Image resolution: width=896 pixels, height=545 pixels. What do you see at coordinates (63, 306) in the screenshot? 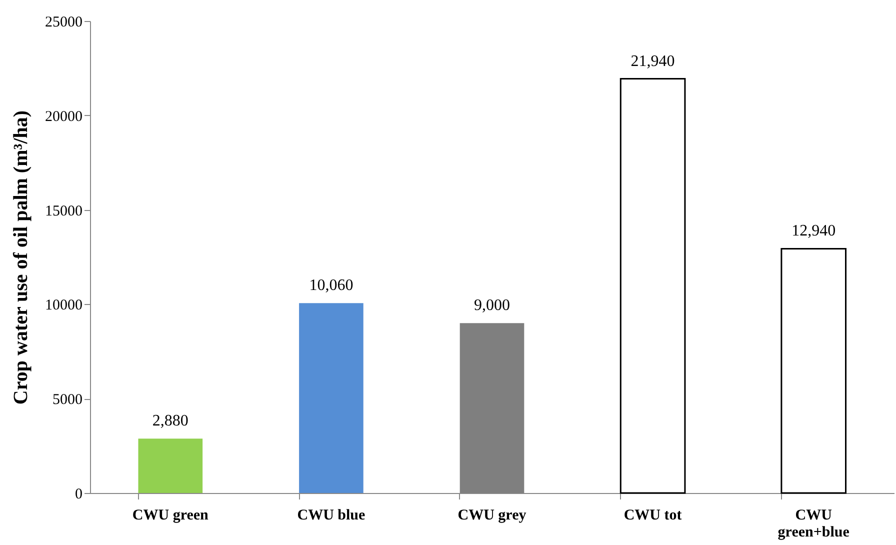
I see `y-tick-label: 10000` at bounding box center [63, 306].